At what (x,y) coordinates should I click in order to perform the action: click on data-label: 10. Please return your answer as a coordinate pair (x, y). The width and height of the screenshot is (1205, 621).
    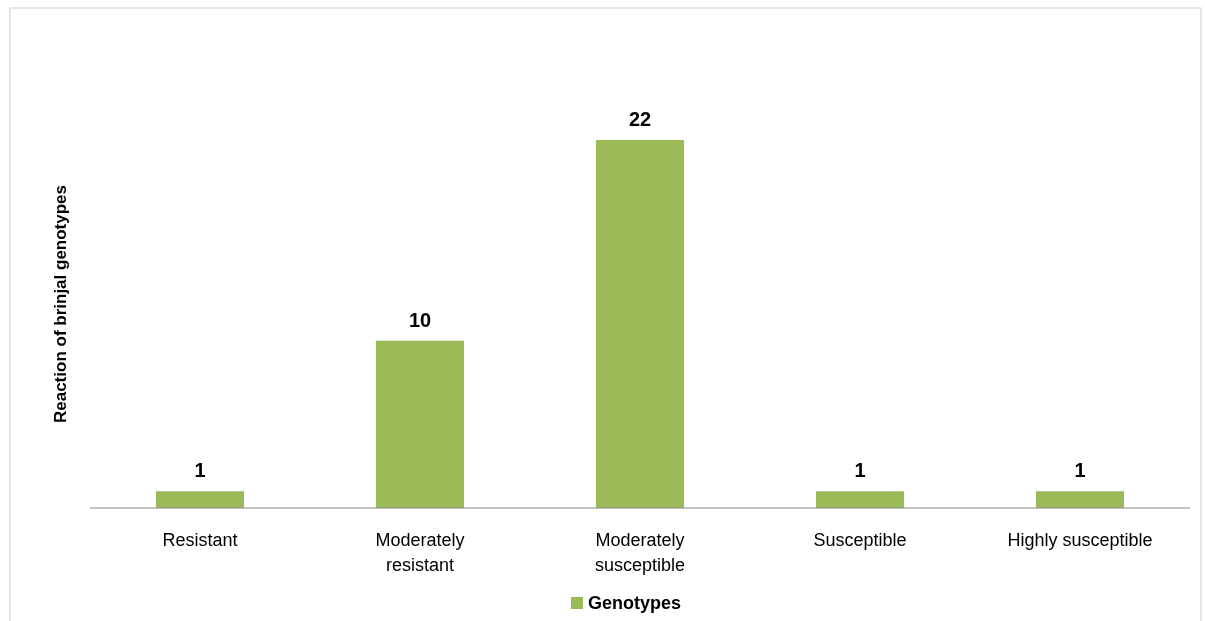
    Looking at the image, I should click on (420, 319).